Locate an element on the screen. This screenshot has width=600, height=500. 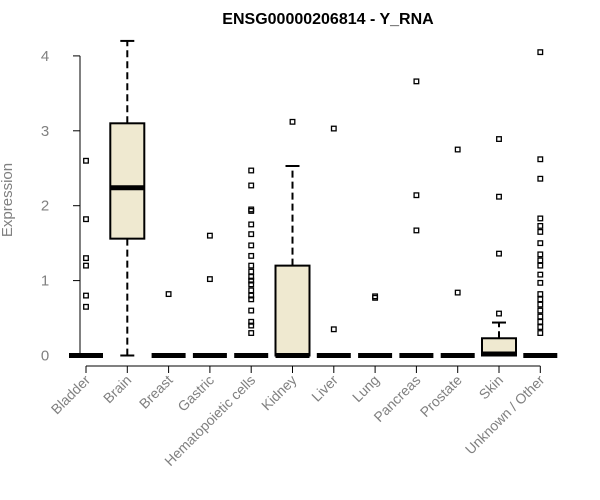
x-tick-label: Brain is located at coordinates (117, 389).